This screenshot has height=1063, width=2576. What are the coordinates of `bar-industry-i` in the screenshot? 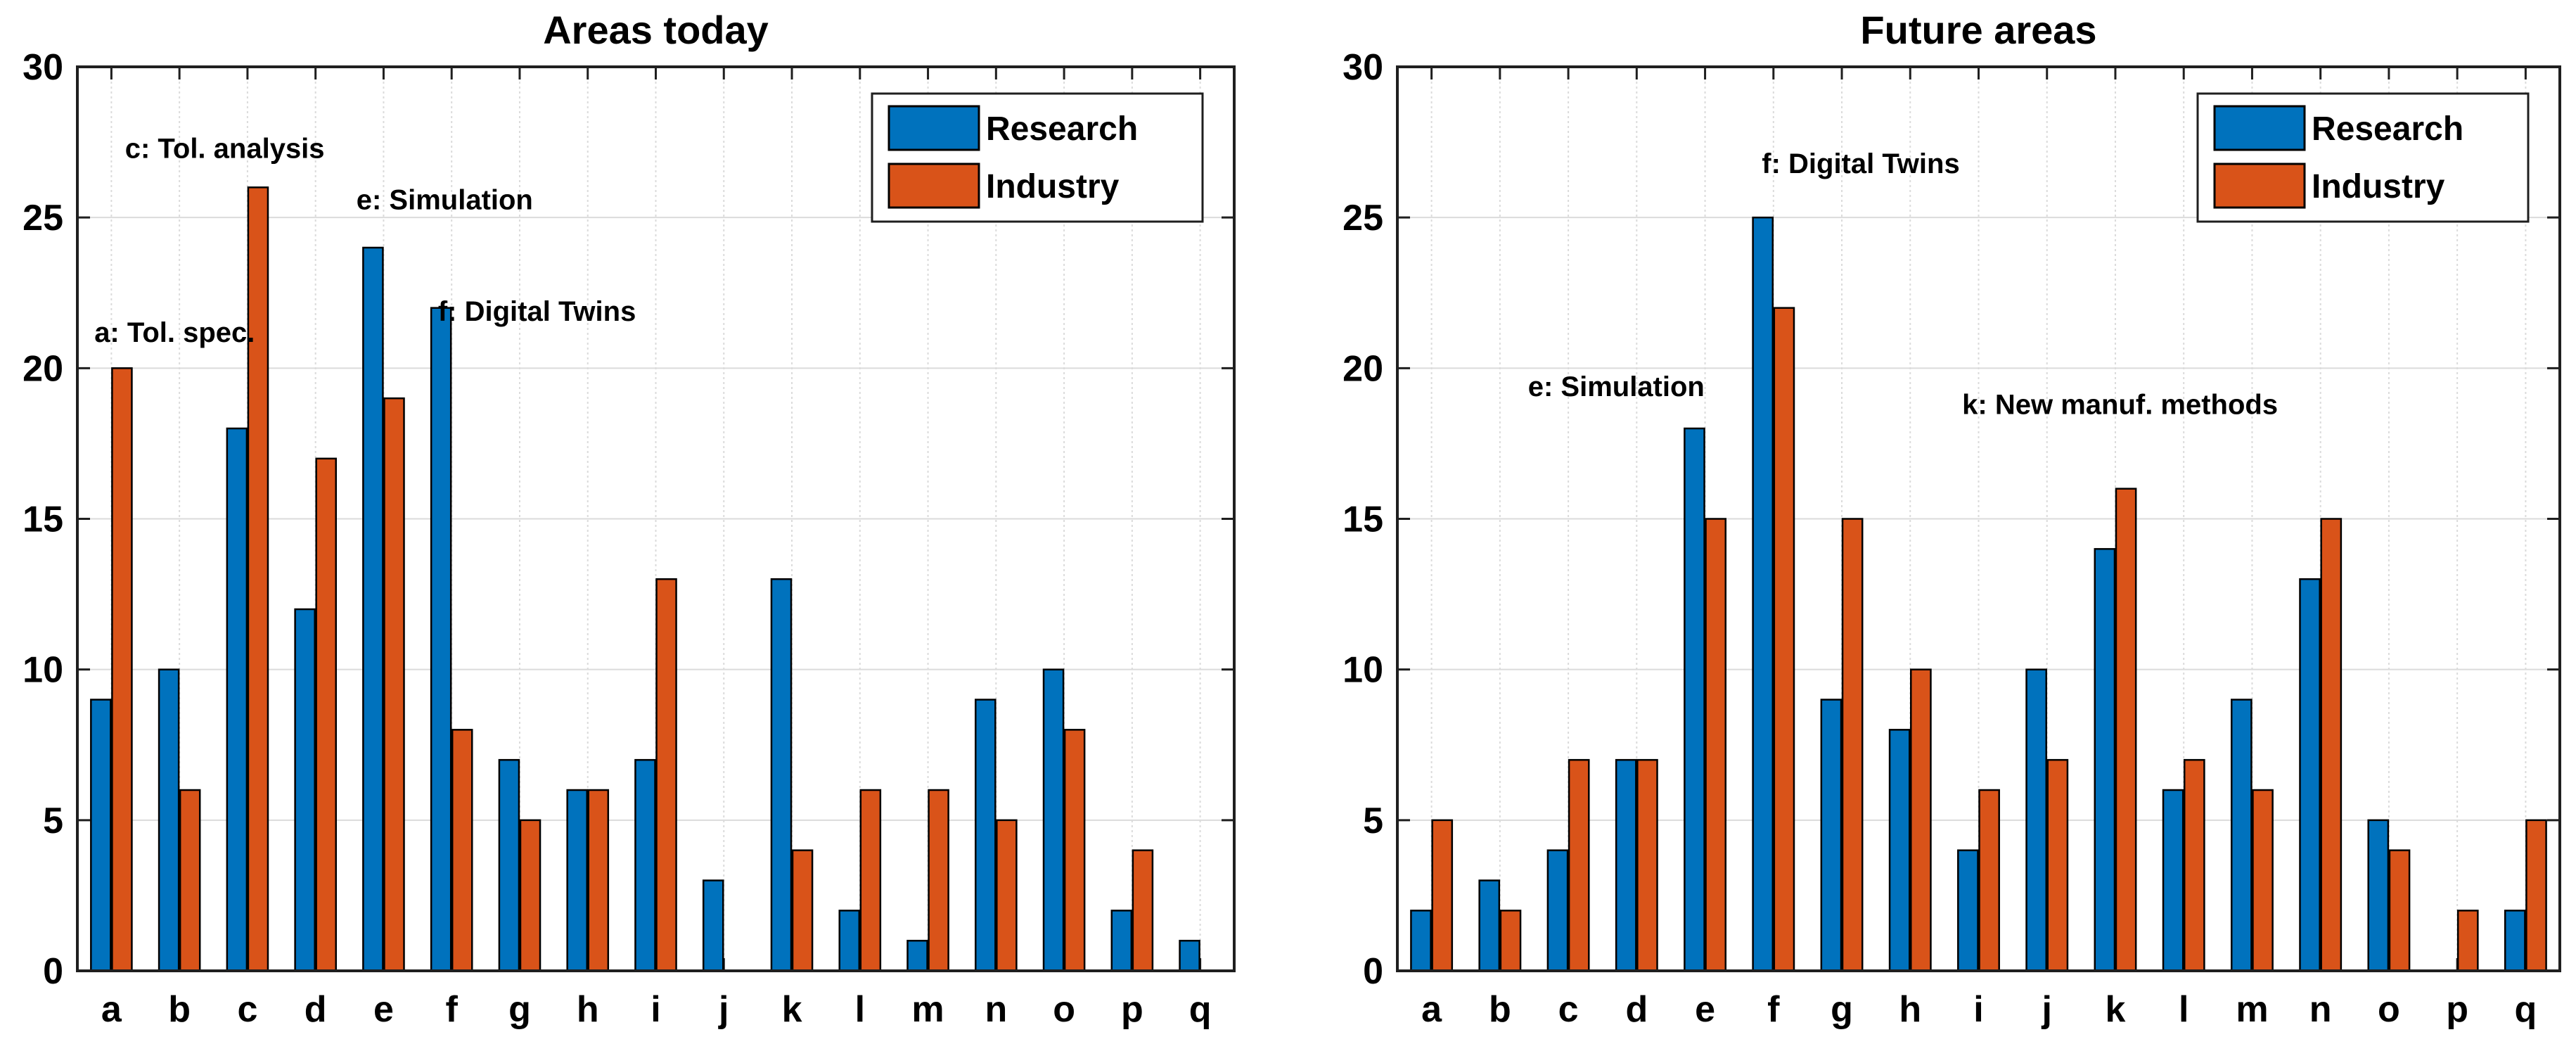 It's located at (666, 775).